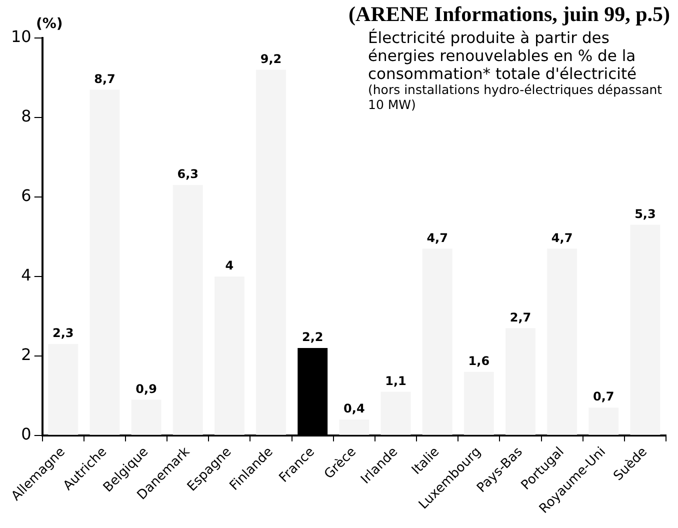 The height and width of the screenshot is (528, 678). I want to click on text: (hors installations hydro-électriques dépassant 10 MW), so click(516, 97).